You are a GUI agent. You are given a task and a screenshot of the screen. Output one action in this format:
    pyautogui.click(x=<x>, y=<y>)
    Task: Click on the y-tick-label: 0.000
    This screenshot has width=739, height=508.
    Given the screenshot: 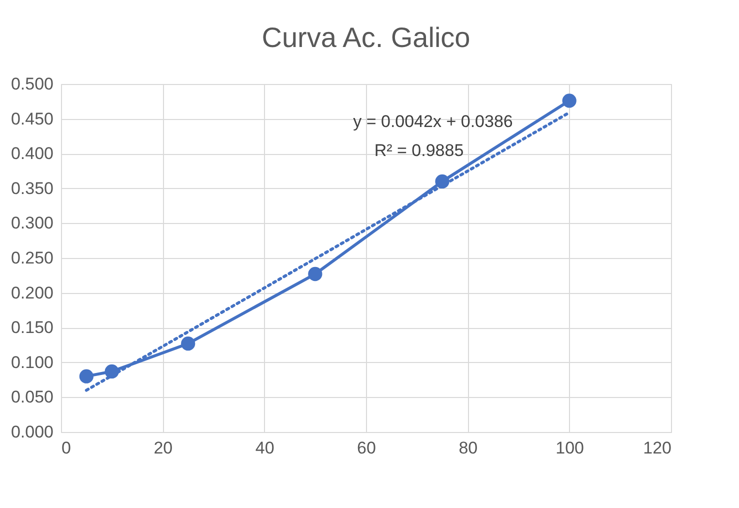 What is the action you would take?
    pyautogui.click(x=32, y=432)
    